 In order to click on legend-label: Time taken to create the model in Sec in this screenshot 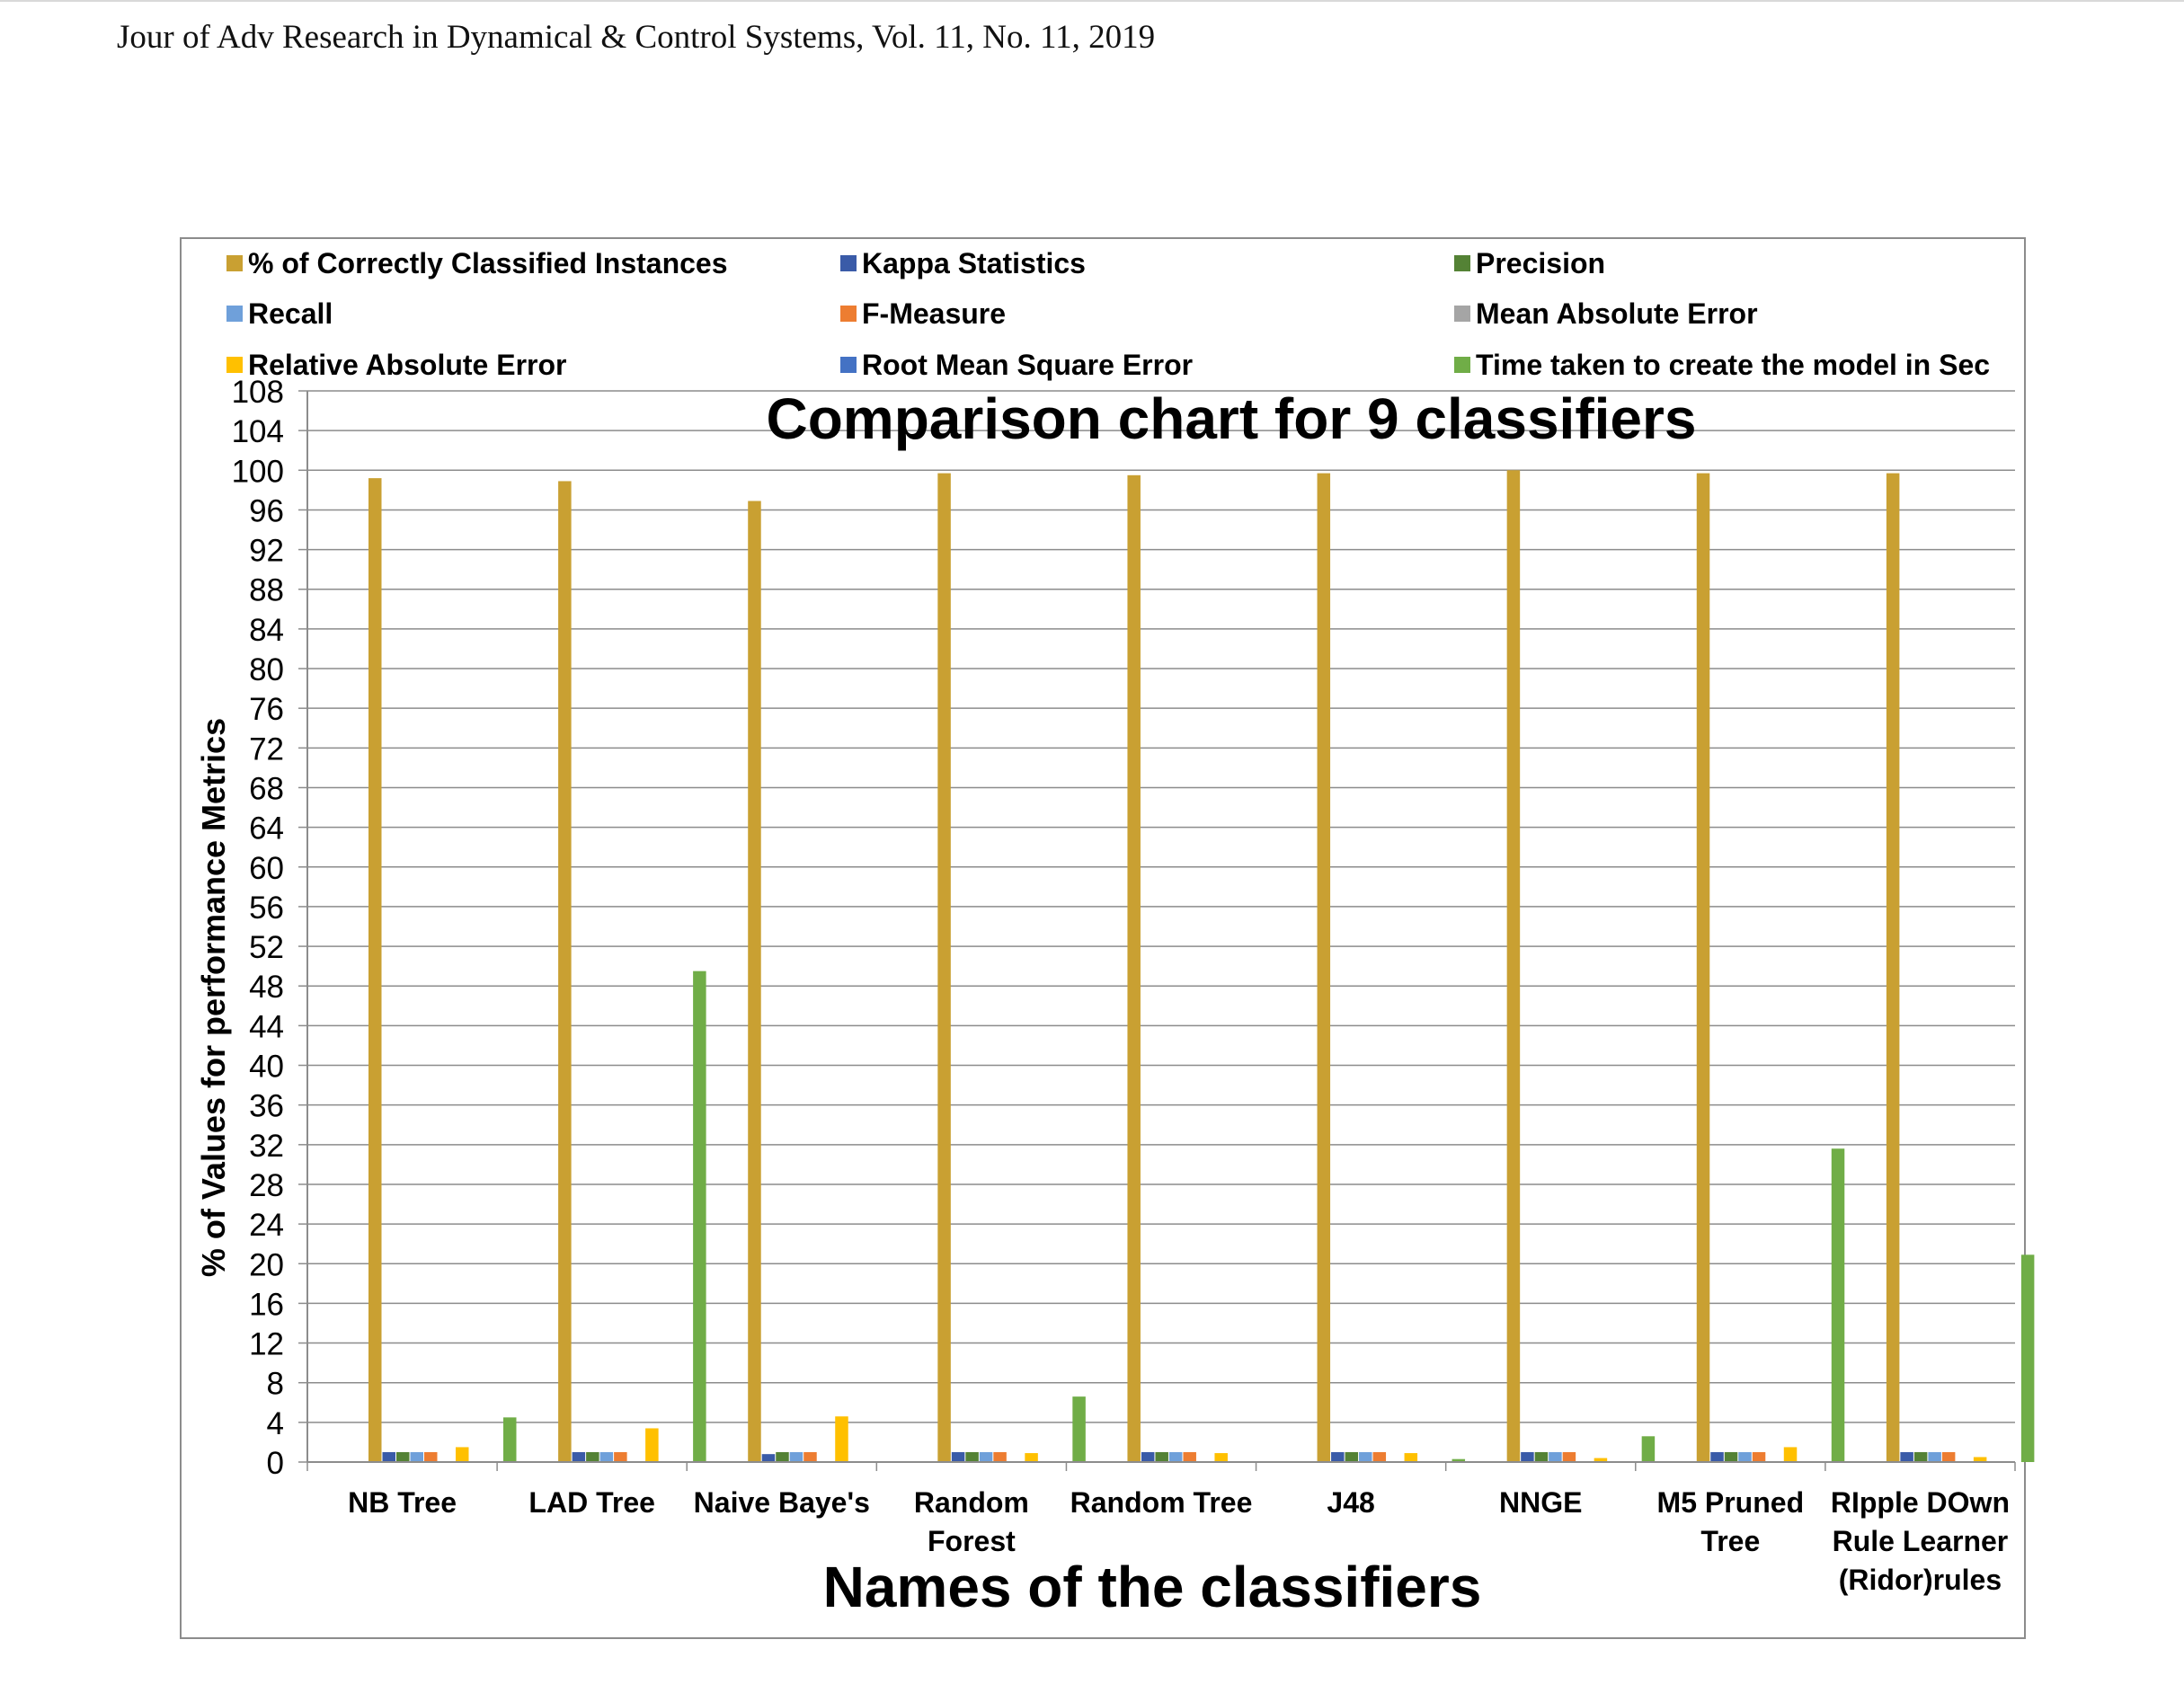, I will do `click(1733, 365)`.